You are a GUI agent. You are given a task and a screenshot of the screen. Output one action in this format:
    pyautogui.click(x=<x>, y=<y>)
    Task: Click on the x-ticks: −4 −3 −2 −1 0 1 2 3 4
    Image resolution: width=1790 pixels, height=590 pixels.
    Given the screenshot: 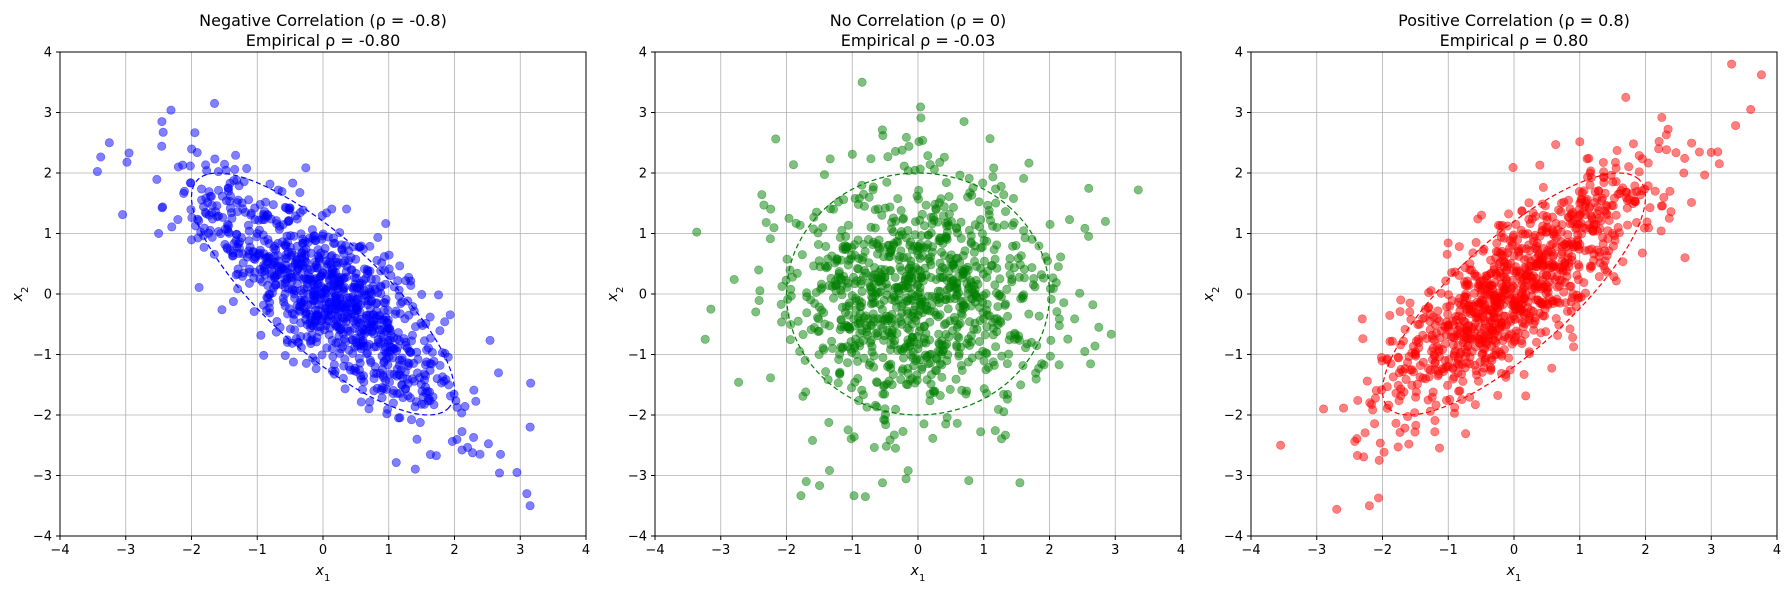 What is the action you would take?
    pyautogui.click(x=320, y=547)
    